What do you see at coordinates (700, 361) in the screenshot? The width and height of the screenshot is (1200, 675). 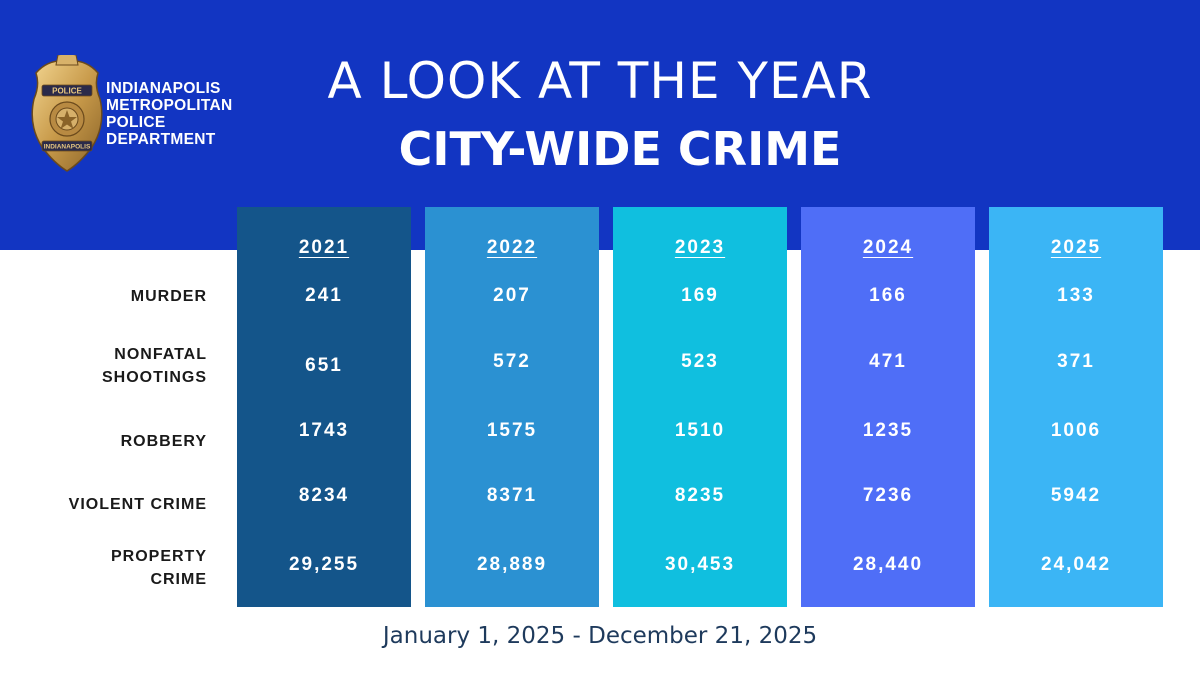 I see `value-cell: 523` at bounding box center [700, 361].